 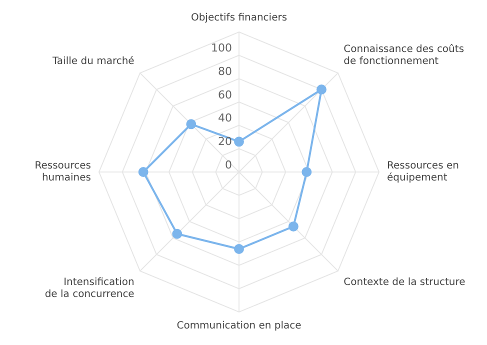 I want to click on y-tick-label: 20, so click(x=225, y=141).